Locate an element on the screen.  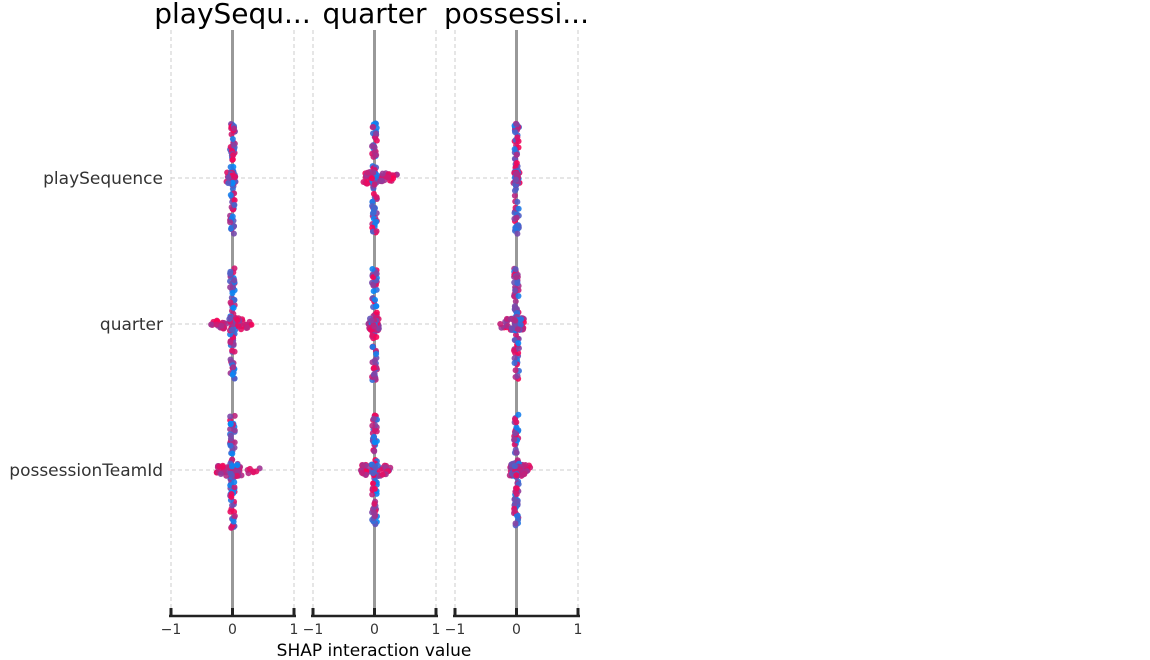
feature-label: possessionTeamId is located at coordinates (86, 471).